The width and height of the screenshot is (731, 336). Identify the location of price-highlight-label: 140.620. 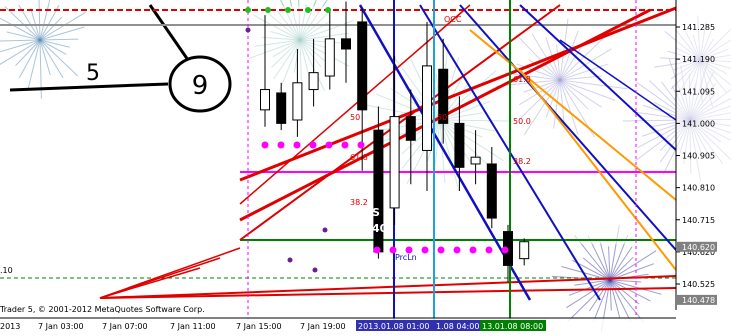
(698, 247).